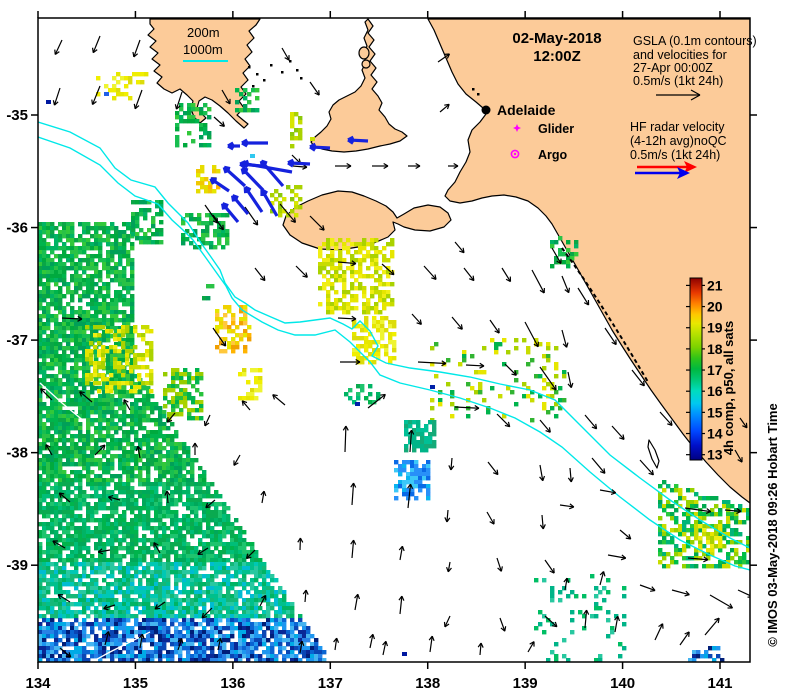 The height and width of the screenshot is (700, 791). Describe the element at coordinates (605, 315) in the screenshot. I see `coorong-shore-hatch` at that location.